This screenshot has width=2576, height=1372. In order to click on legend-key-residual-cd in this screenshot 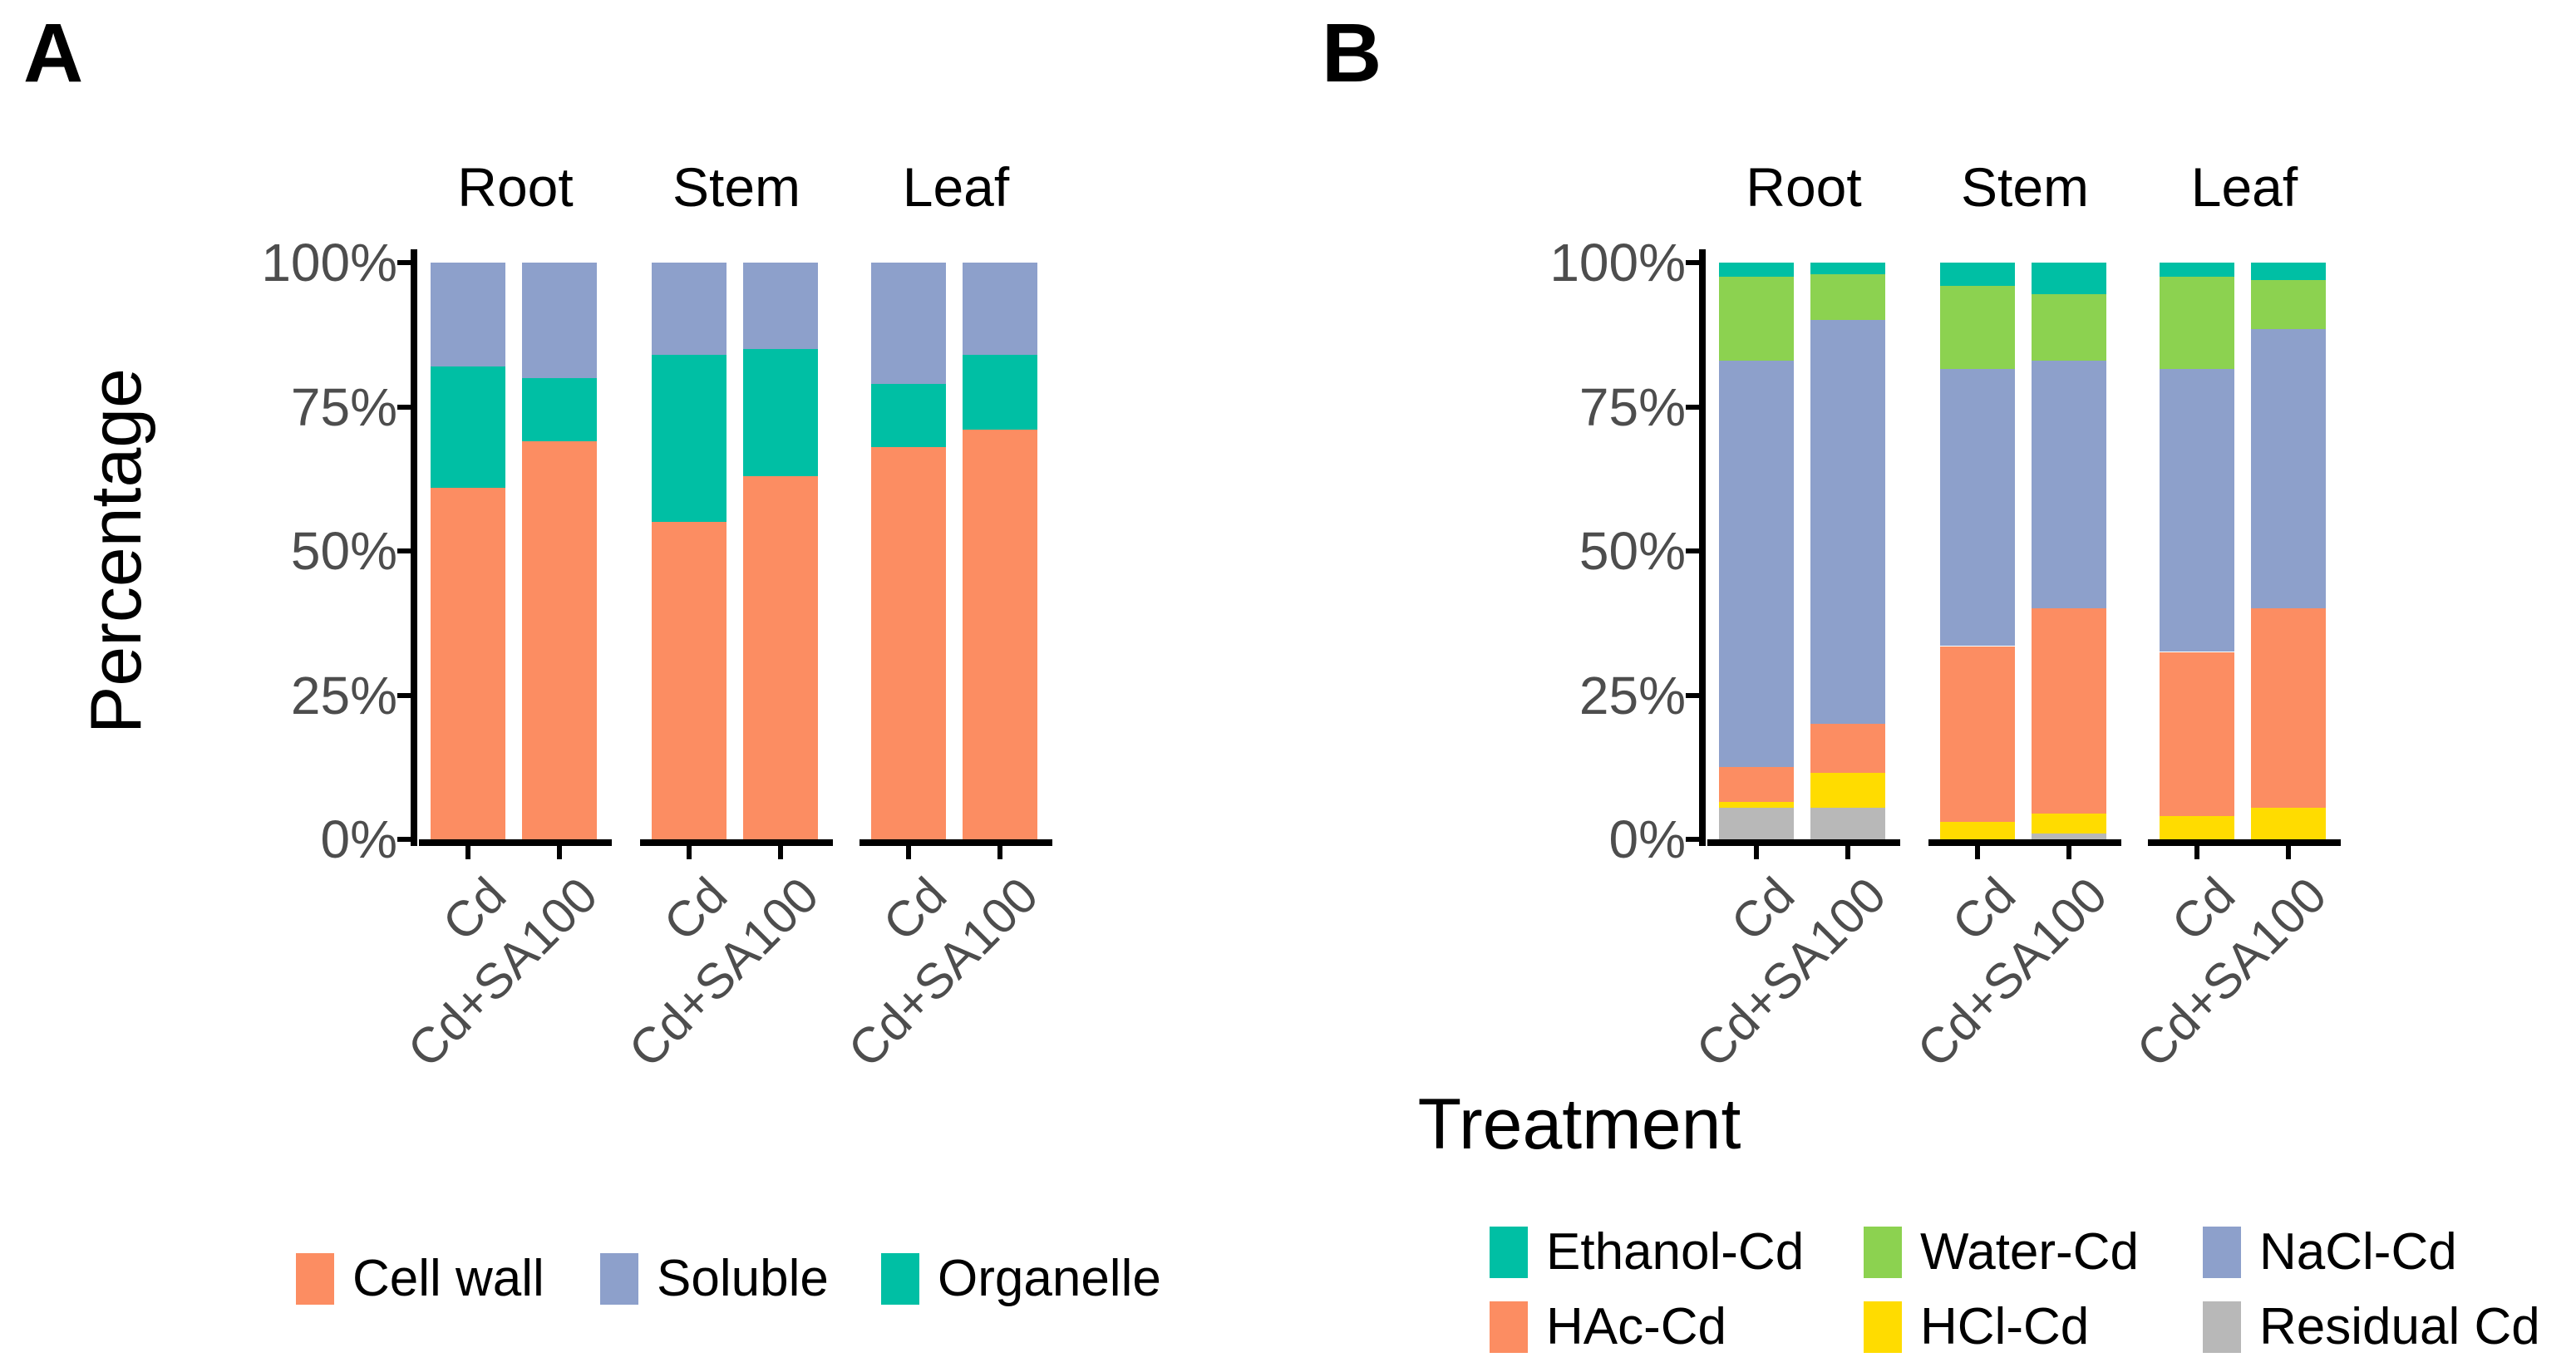, I will do `click(2222, 1327)`.